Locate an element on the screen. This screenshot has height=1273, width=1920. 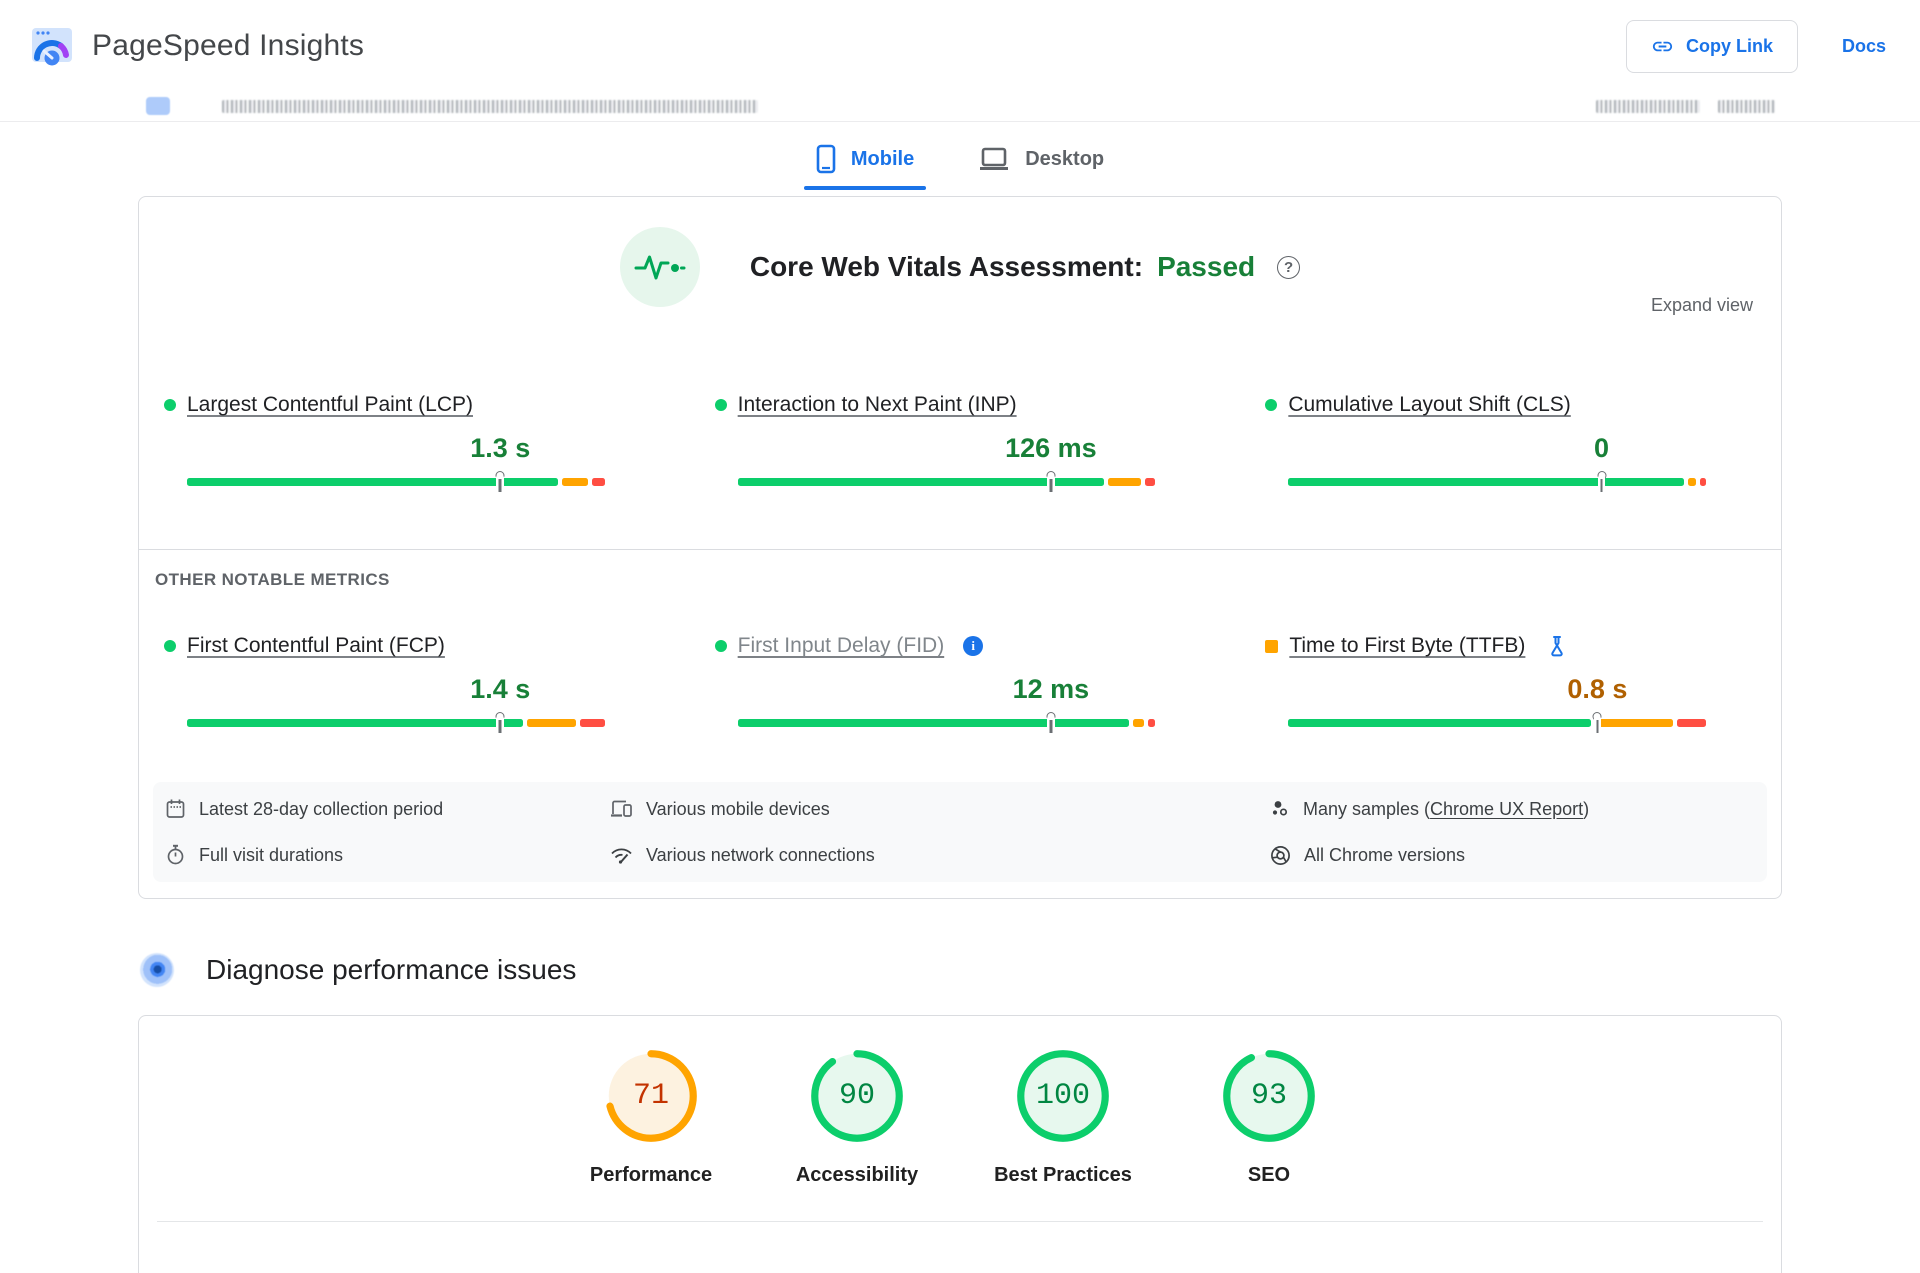
metric-fid-marker is located at coordinates (1051, 722).